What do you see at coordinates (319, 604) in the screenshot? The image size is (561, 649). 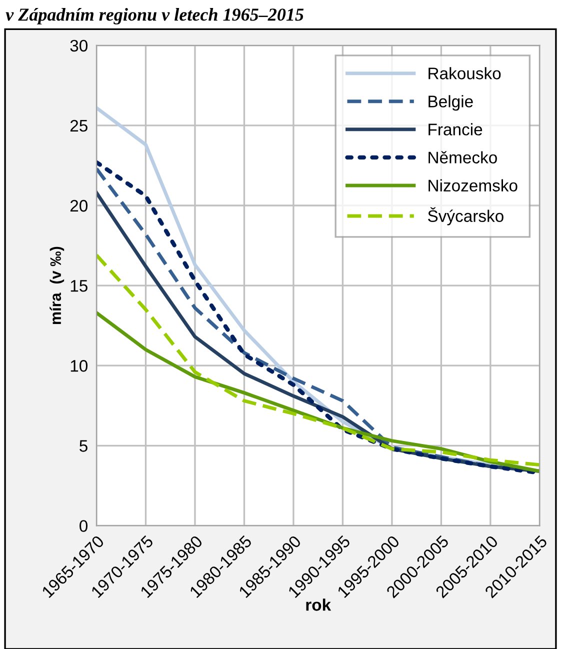 I see `x-axis-title: rok` at bounding box center [319, 604].